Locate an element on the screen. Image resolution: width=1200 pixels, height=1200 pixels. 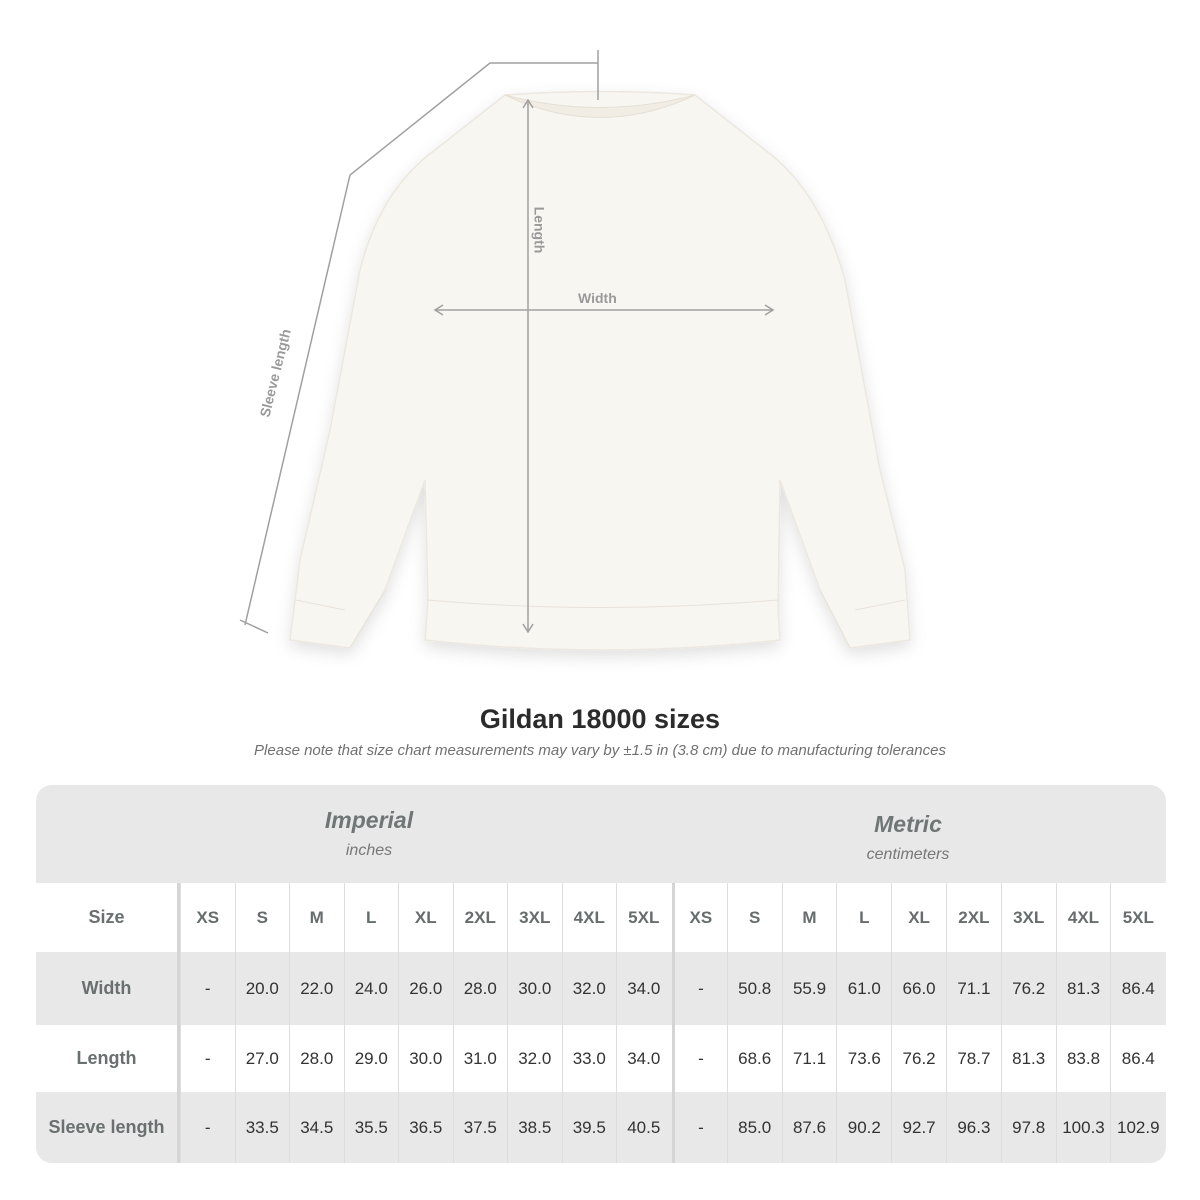
page-title: Gildan 18000 sizes is located at coordinates (600, 719).